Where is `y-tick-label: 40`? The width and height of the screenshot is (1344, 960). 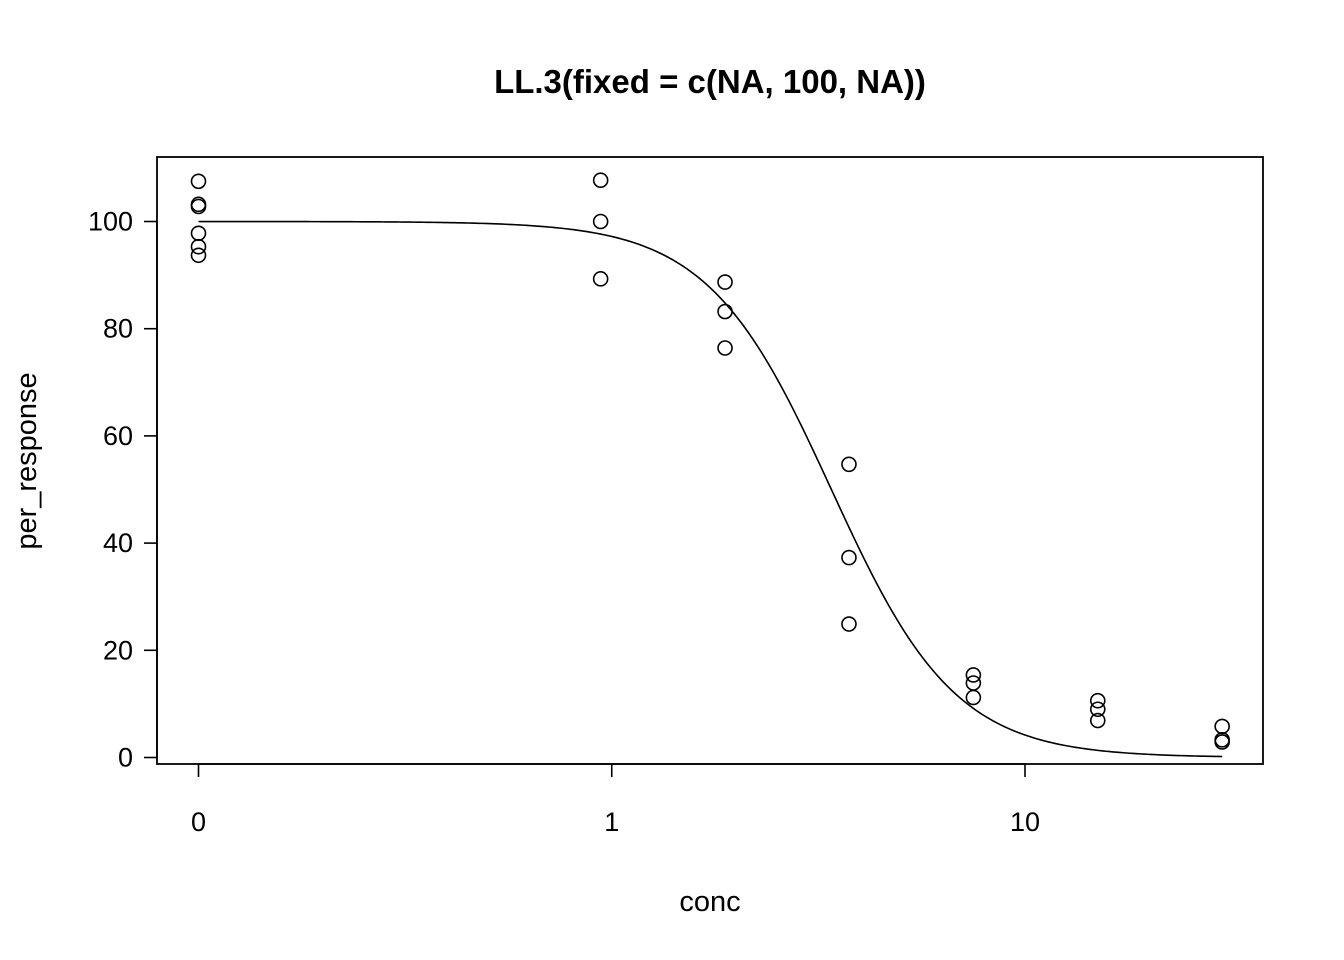 y-tick-label: 40 is located at coordinates (118, 543).